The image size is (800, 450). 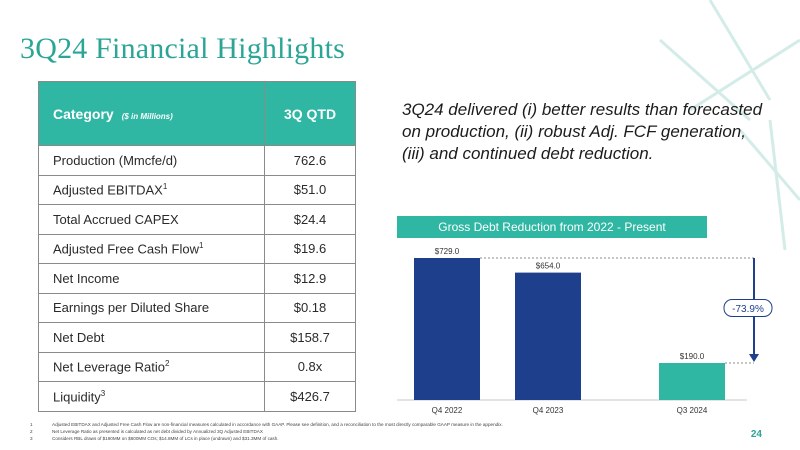 What do you see at coordinates (447, 410) in the screenshot?
I see `x-tick-label: Q4 2022` at bounding box center [447, 410].